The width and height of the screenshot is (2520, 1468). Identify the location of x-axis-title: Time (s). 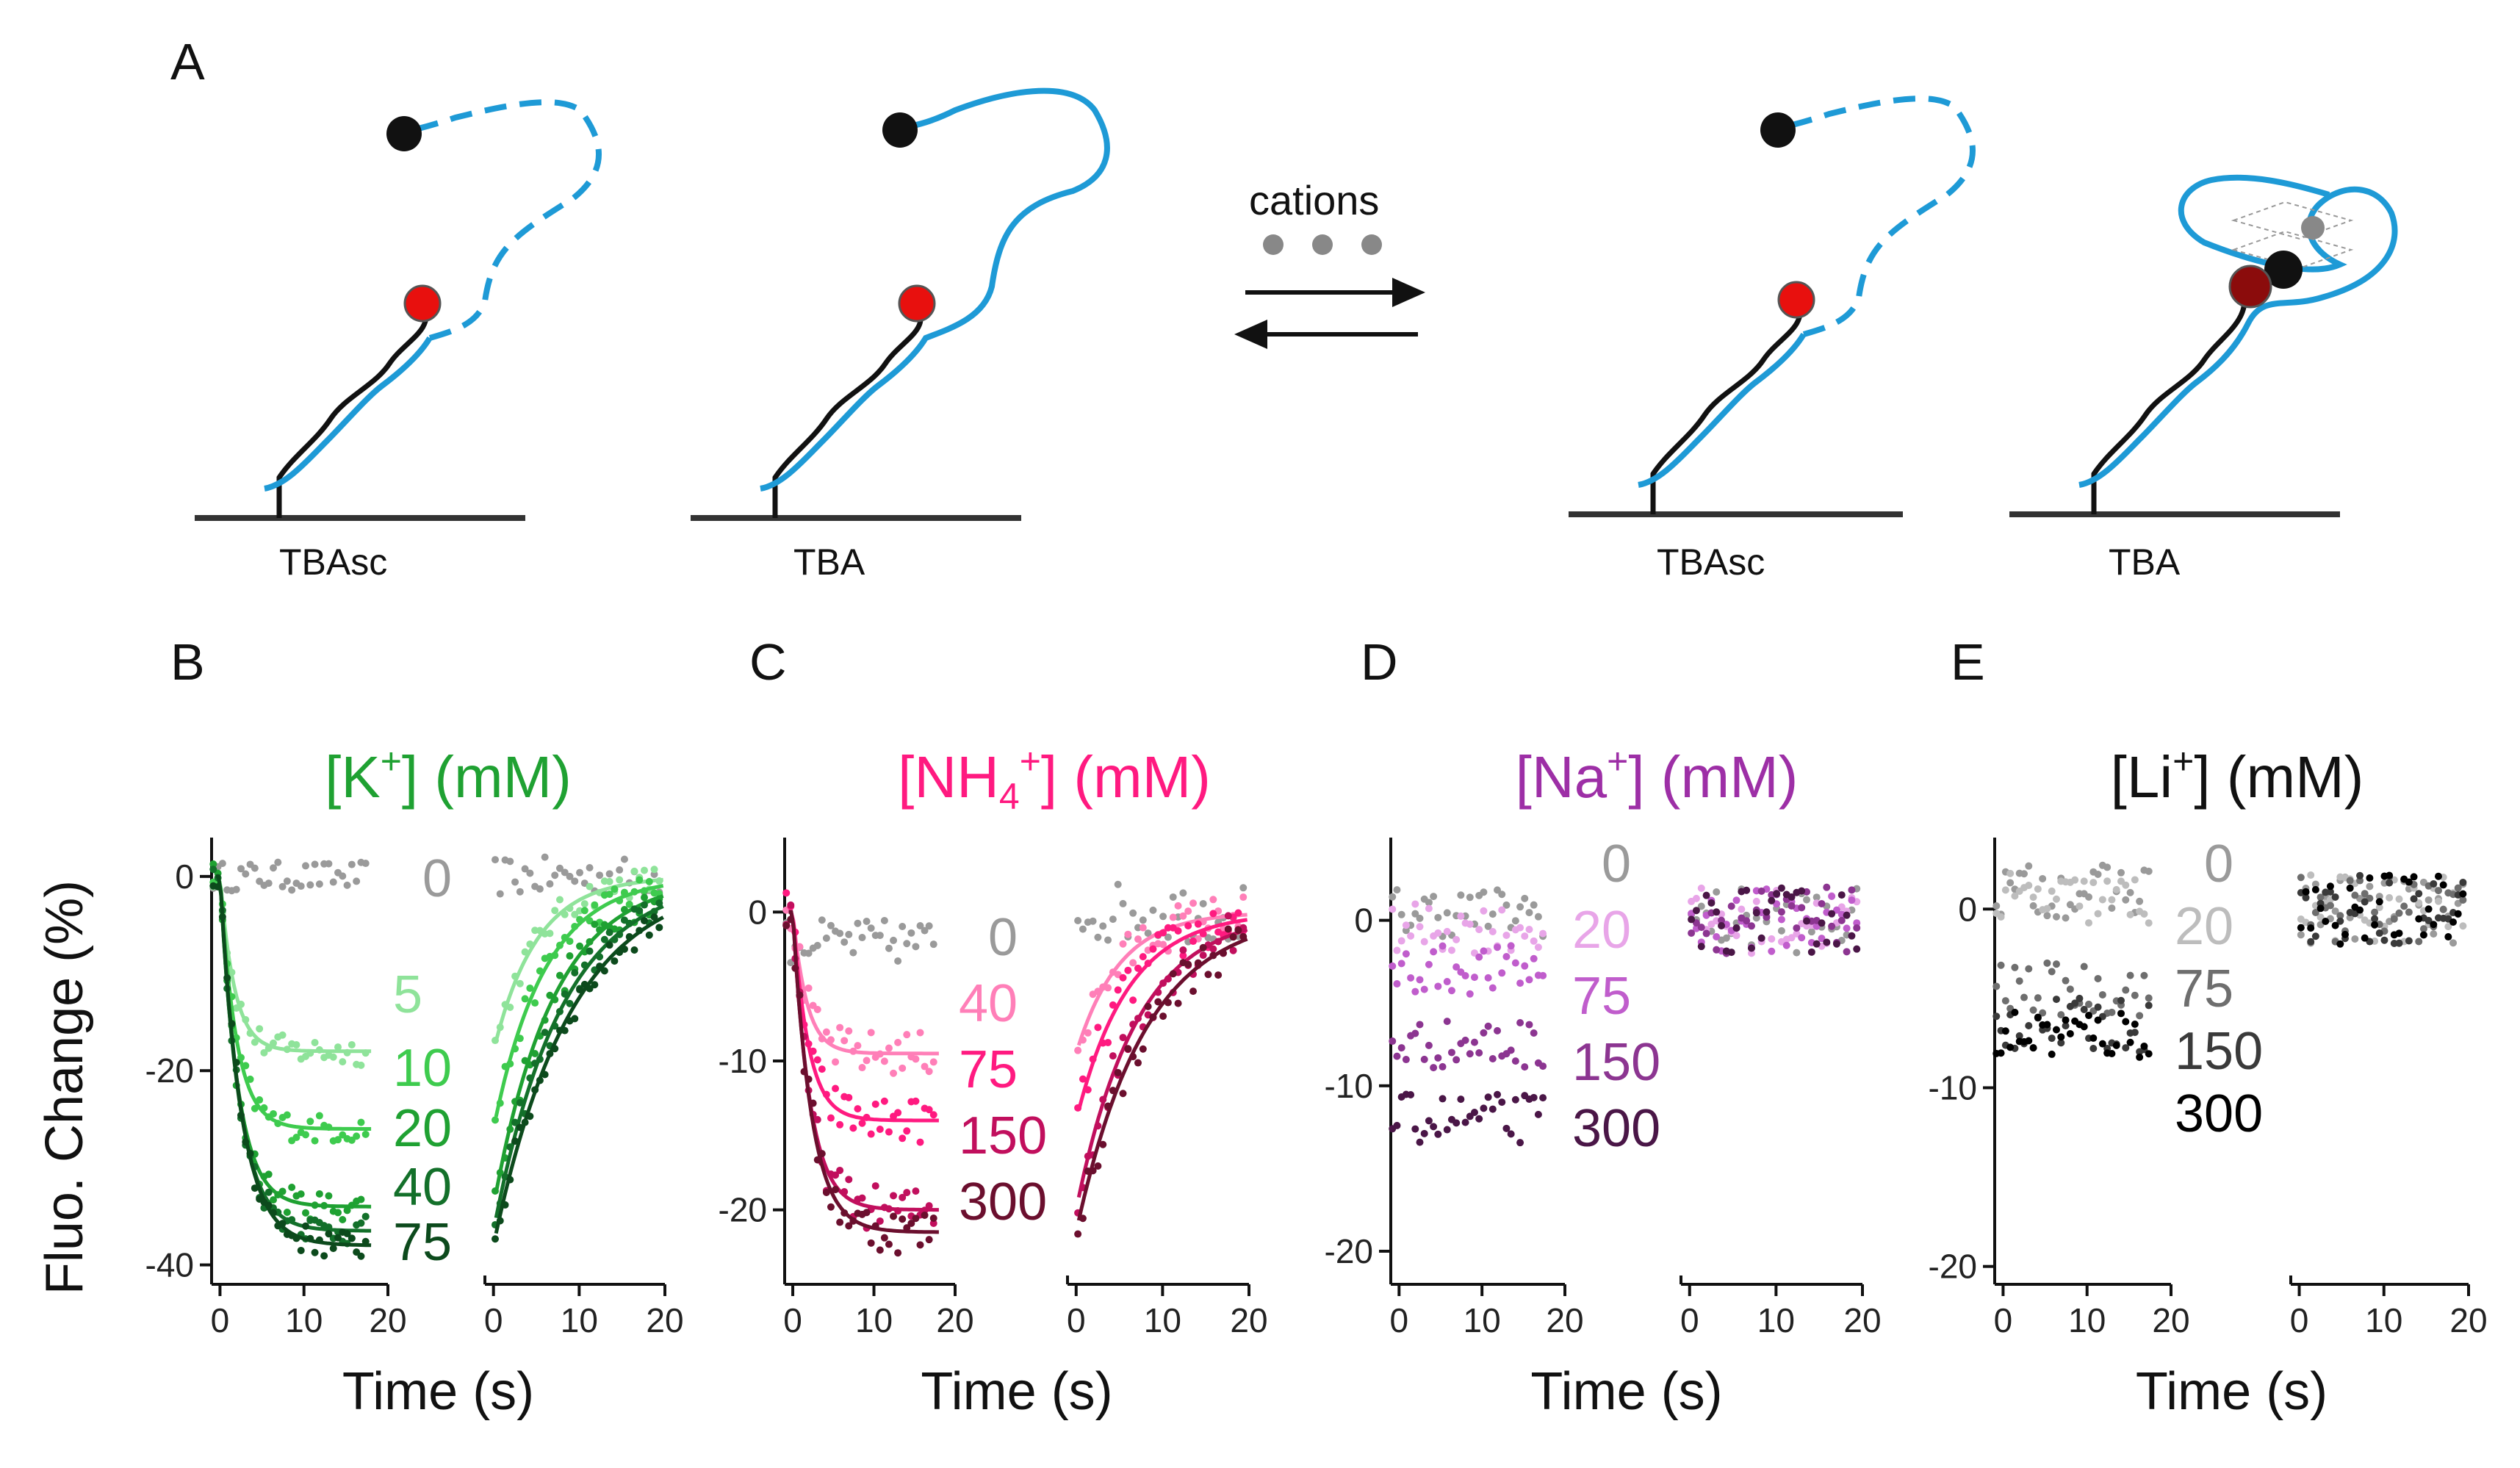
(1017, 1391).